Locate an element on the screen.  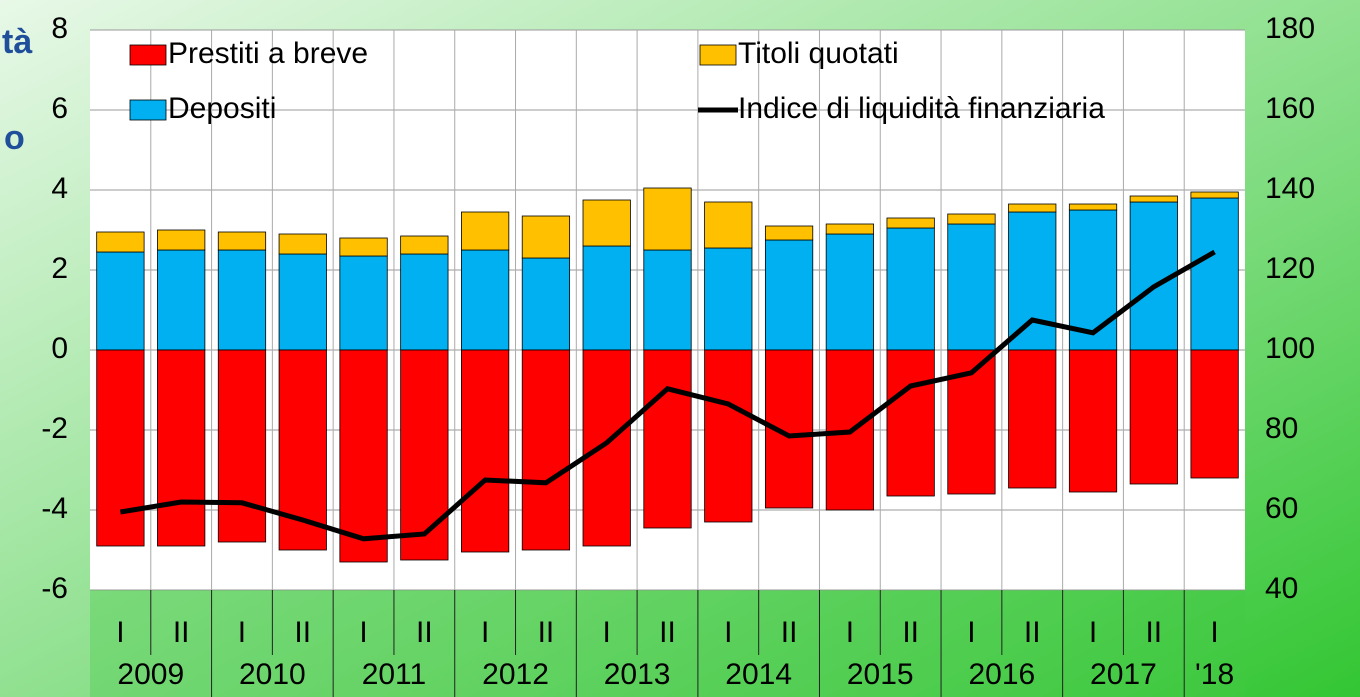
year-label: 2013 is located at coordinates (637, 674).